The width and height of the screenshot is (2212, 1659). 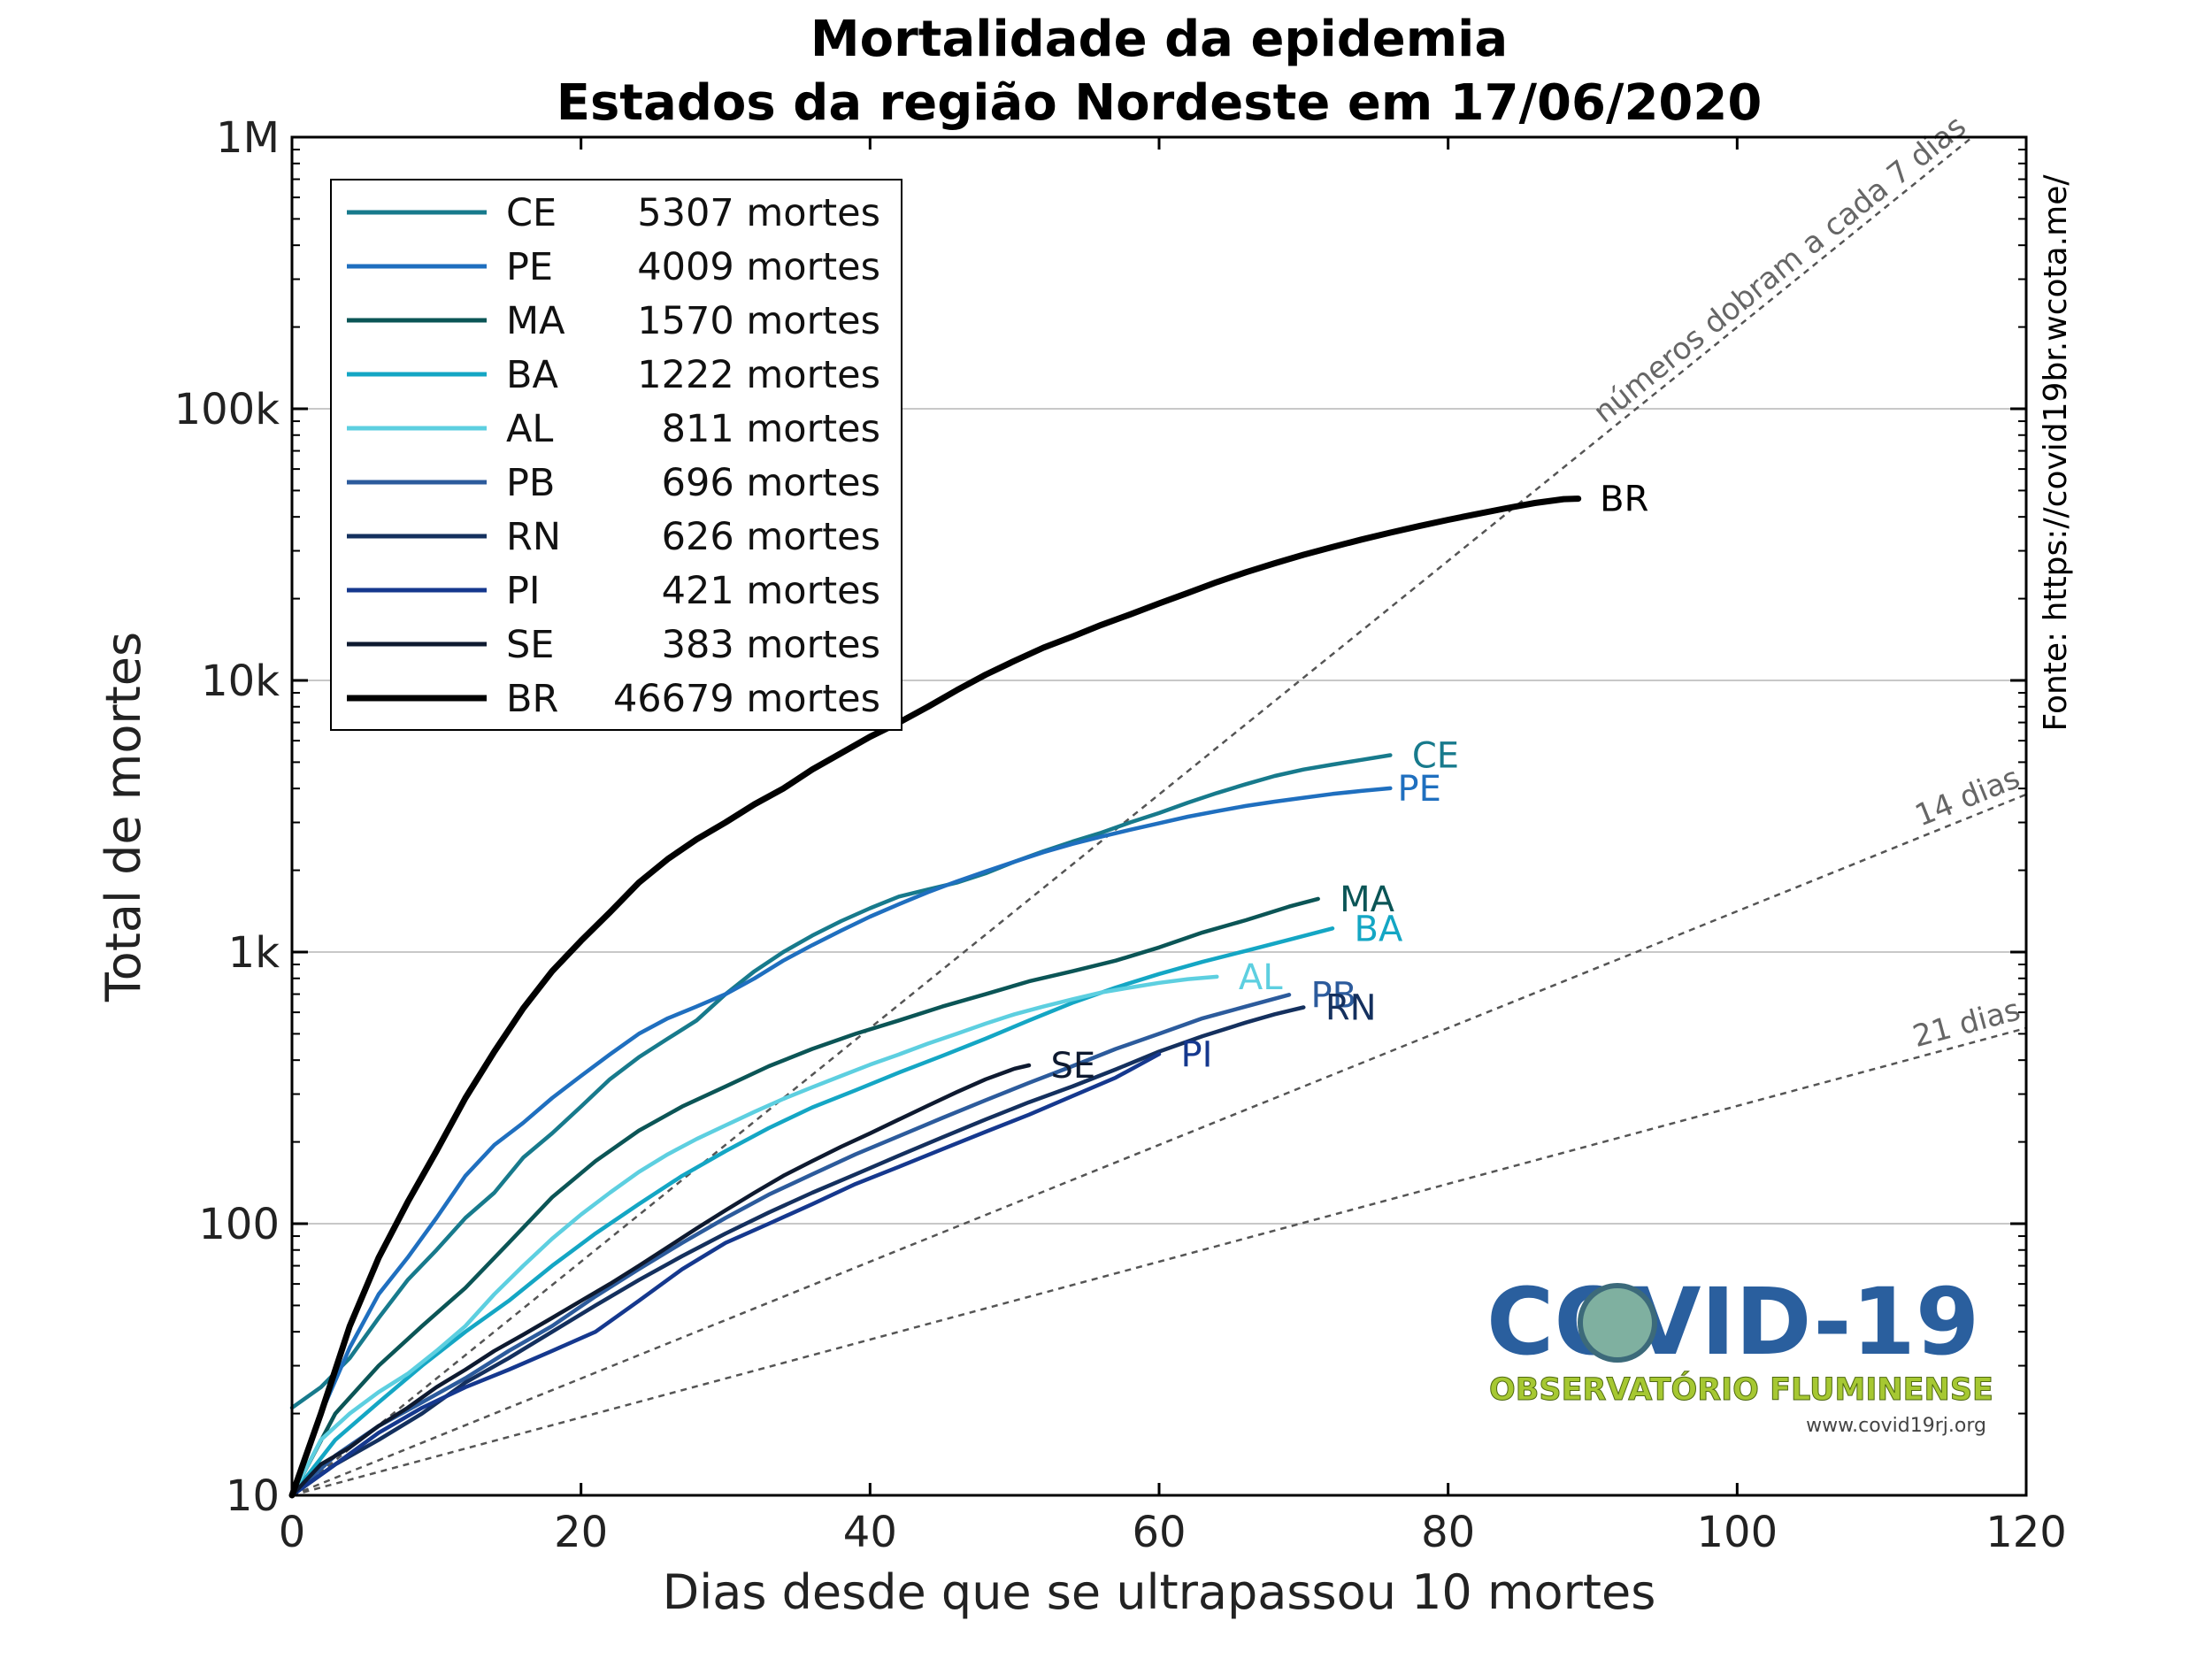 What do you see at coordinates (1624, 500) in the screenshot?
I see `end-label-br: BR` at bounding box center [1624, 500].